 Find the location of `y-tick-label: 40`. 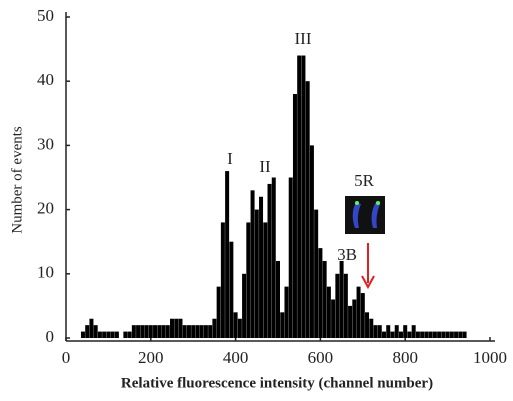

y-tick-label: 40 is located at coordinates (45, 79).